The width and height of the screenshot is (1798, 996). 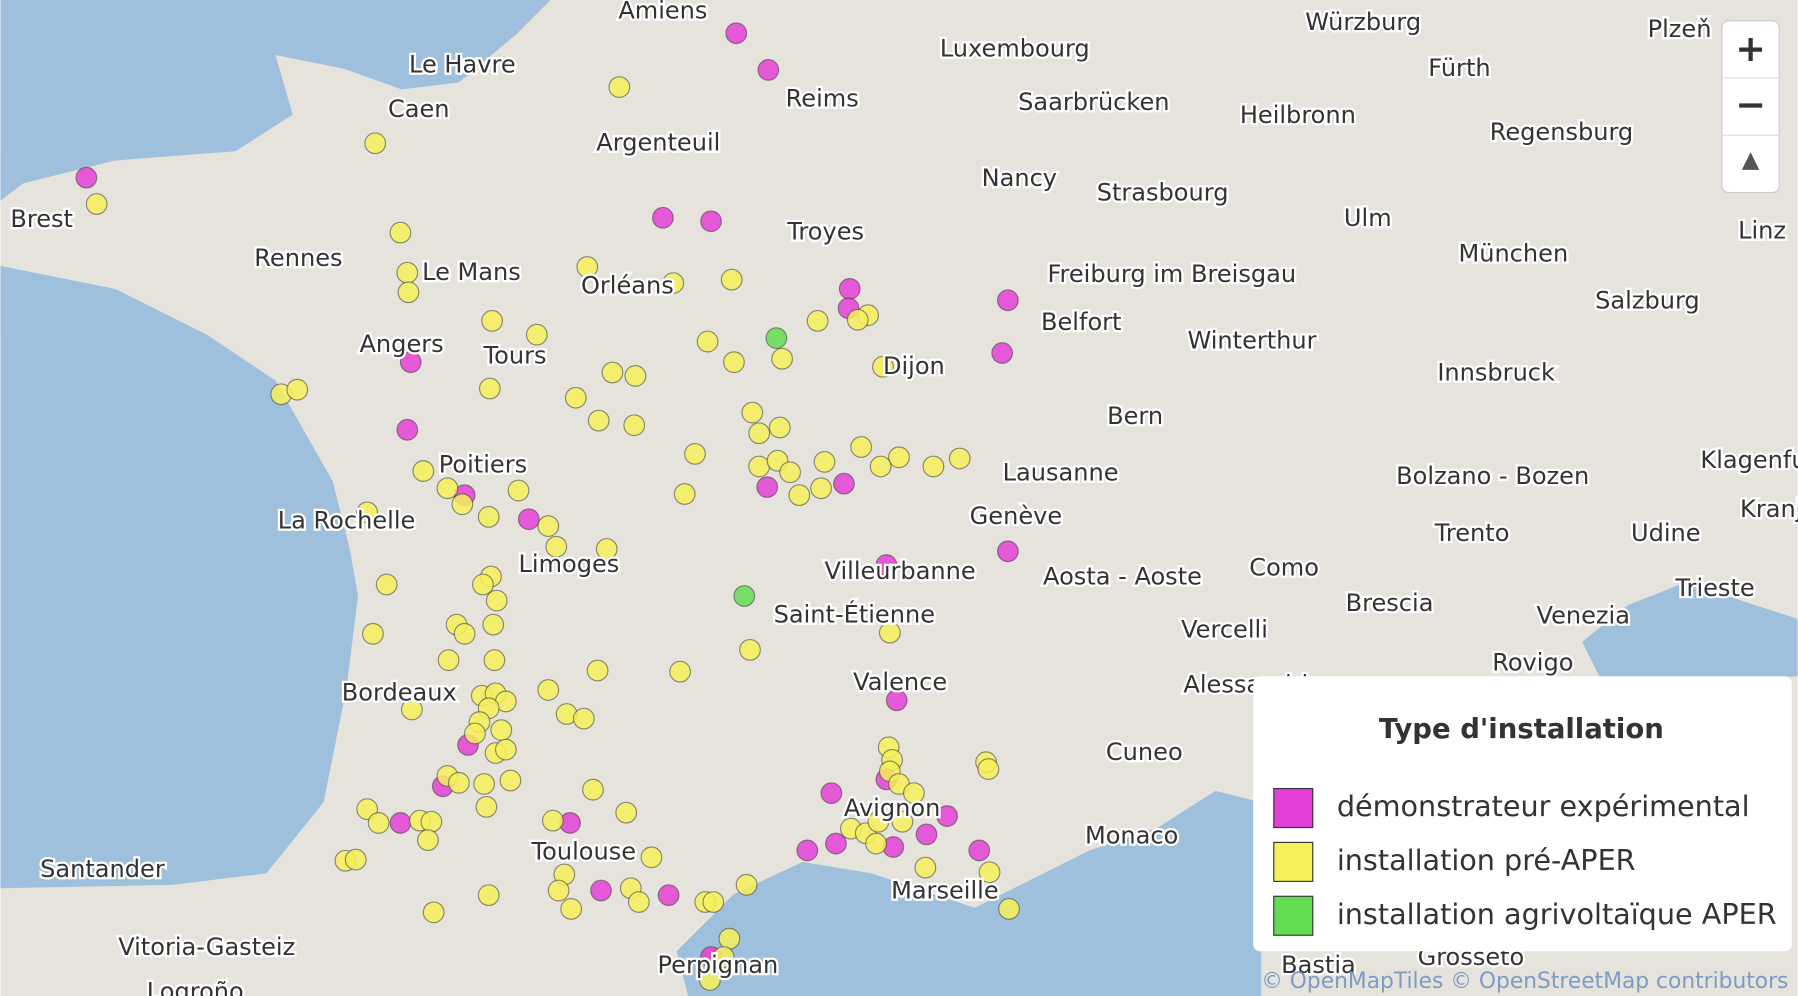 What do you see at coordinates (969, 893) in the screenshot?
I see `mediterranean-sea` at bounding box center [969, 893].